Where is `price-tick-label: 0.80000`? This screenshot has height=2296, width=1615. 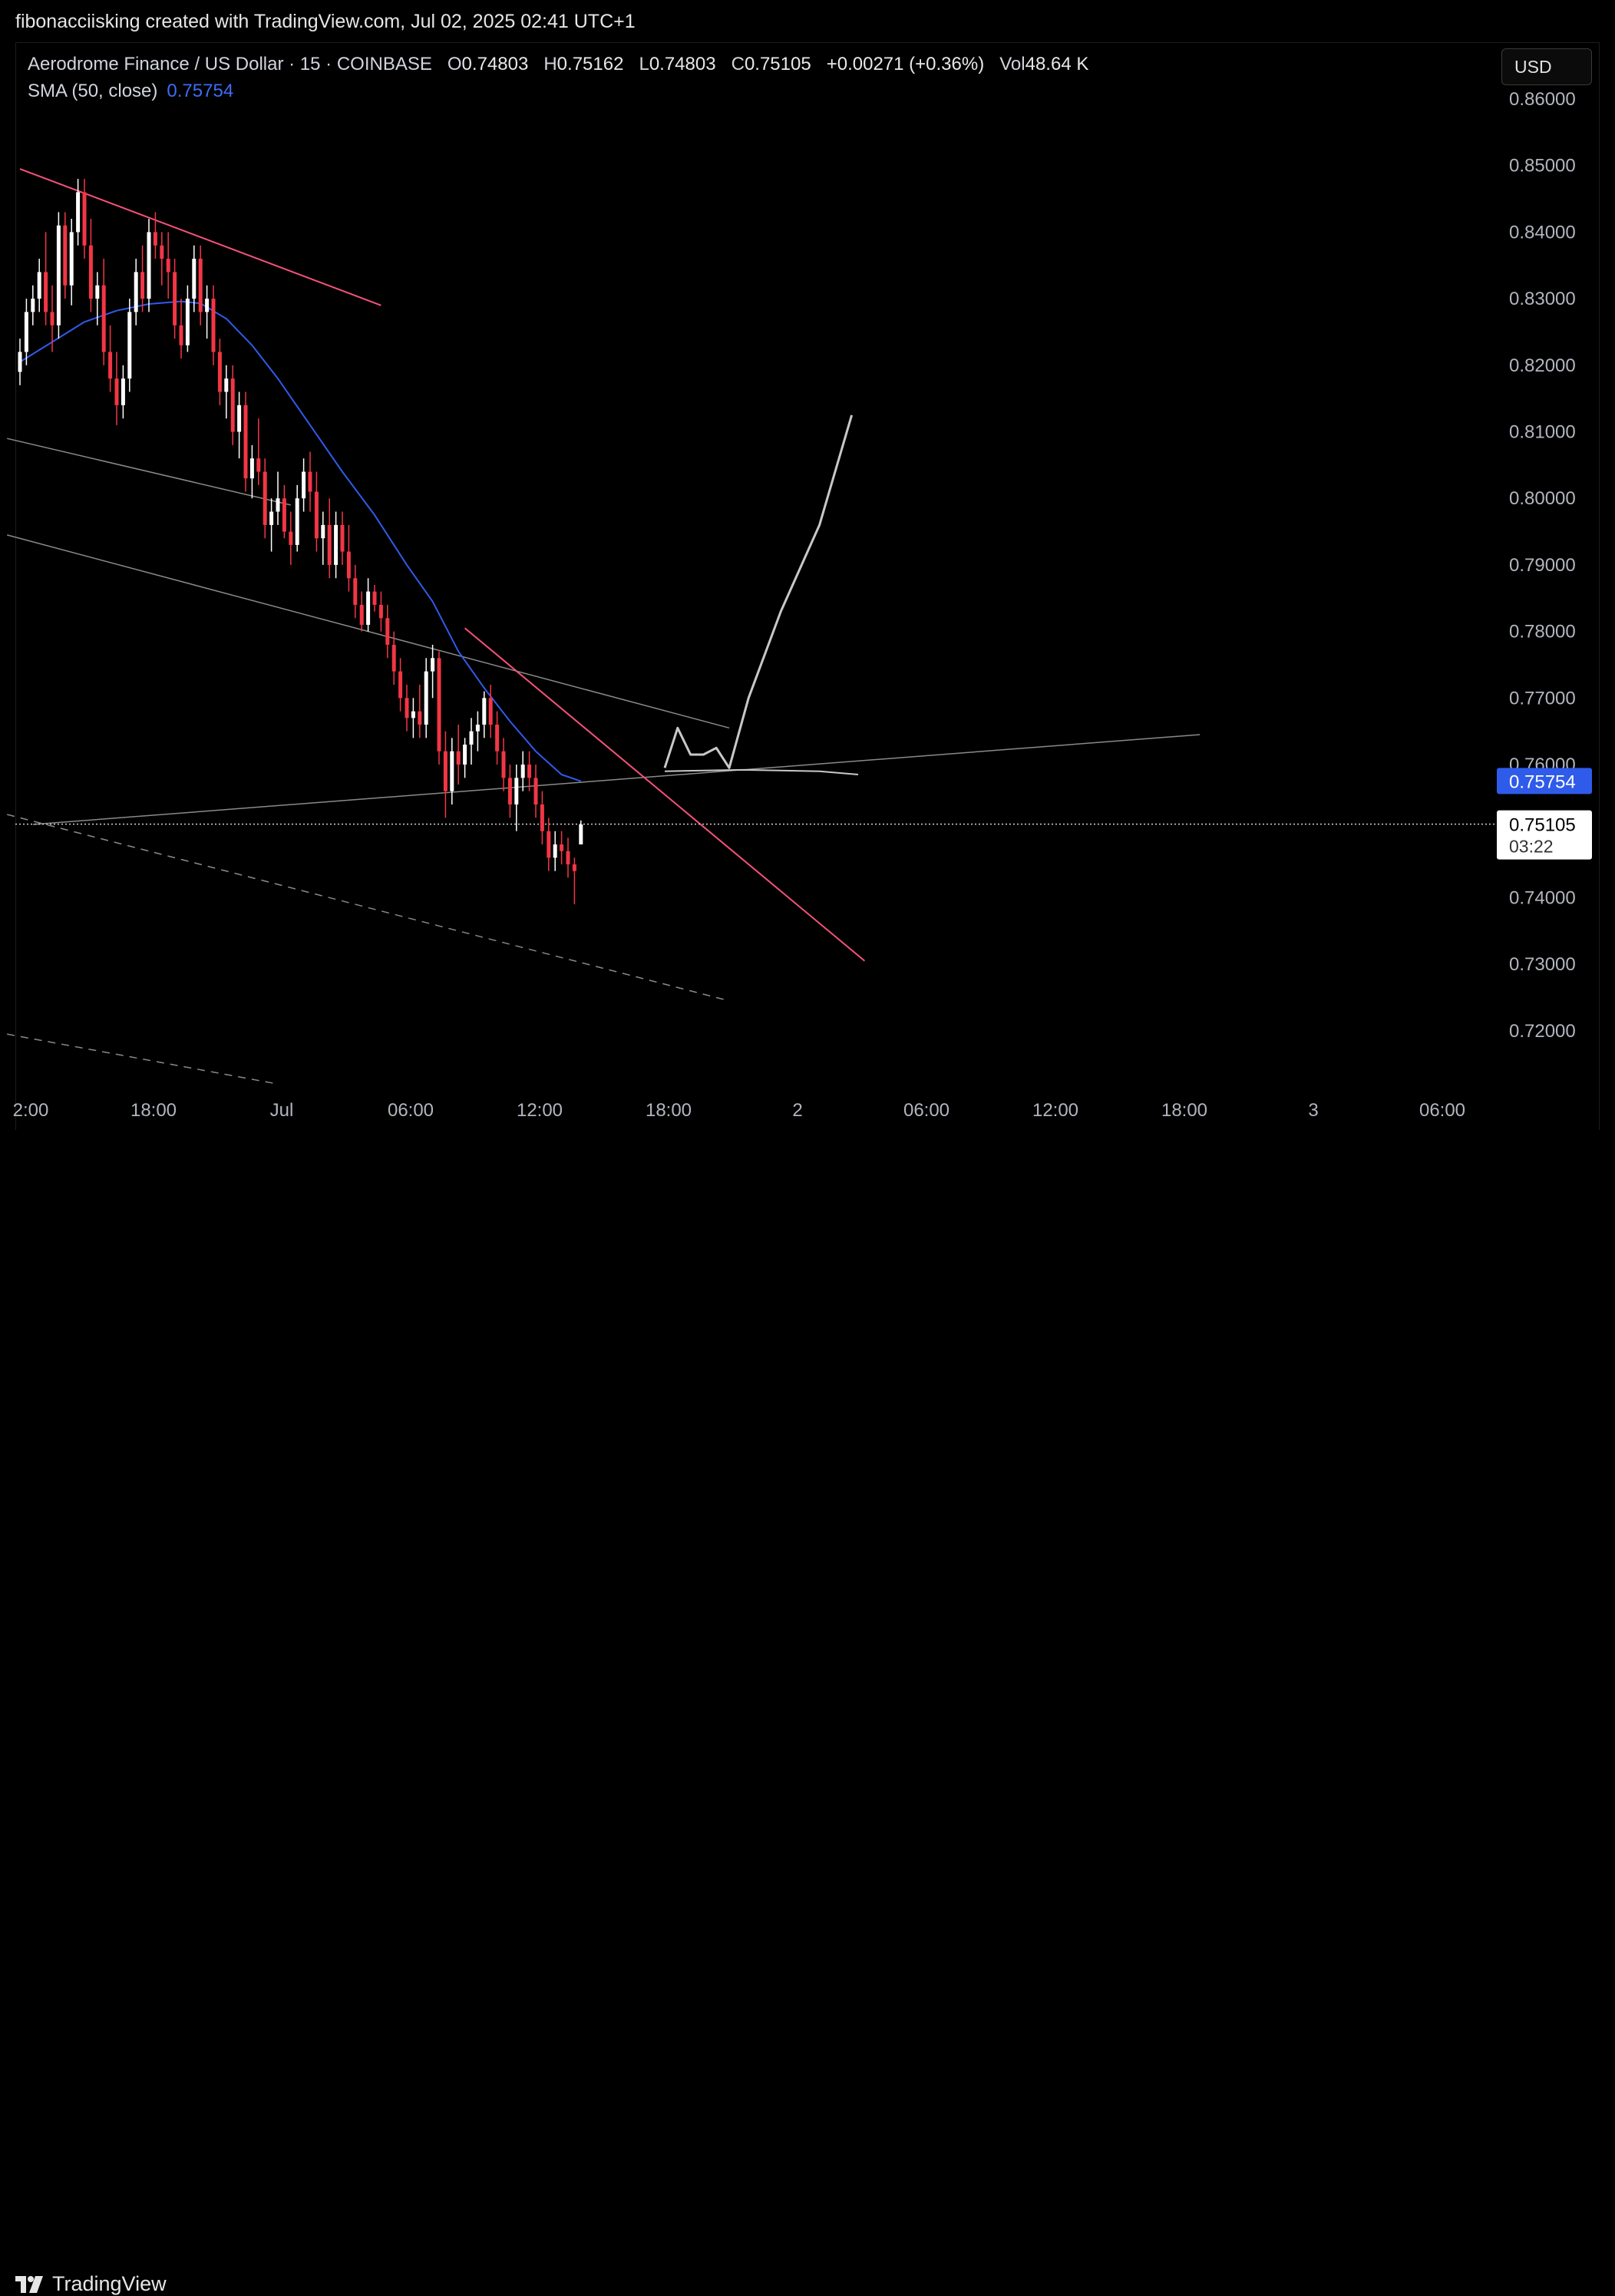 price-tick-label: 0.80000 is located at coordinates (1543, 499).